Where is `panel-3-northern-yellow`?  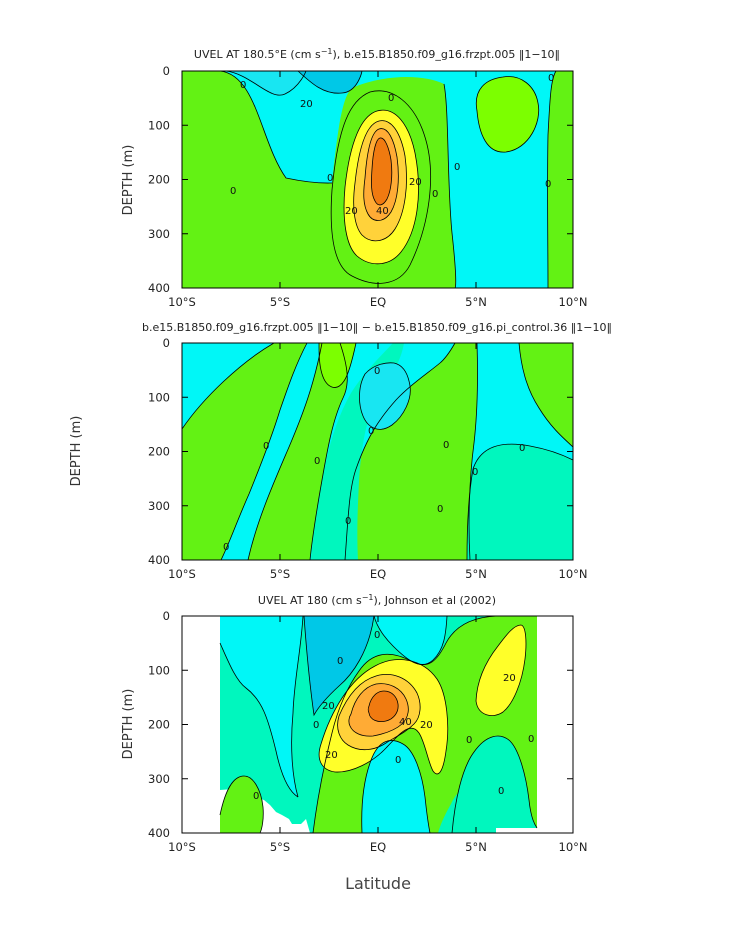 panel-3-northern-yellow is located at coordinates (501, 670).